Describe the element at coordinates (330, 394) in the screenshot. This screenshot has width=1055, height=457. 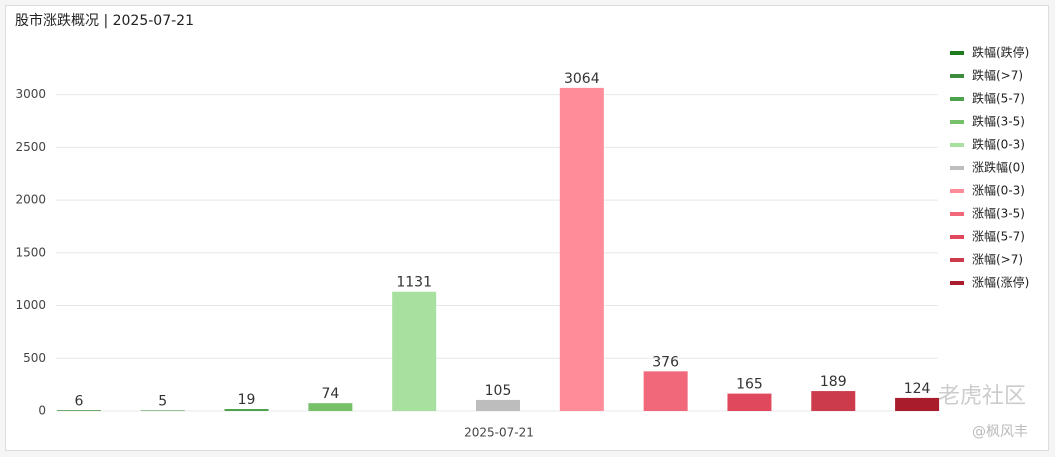
I see `value-label: 74` at that location.